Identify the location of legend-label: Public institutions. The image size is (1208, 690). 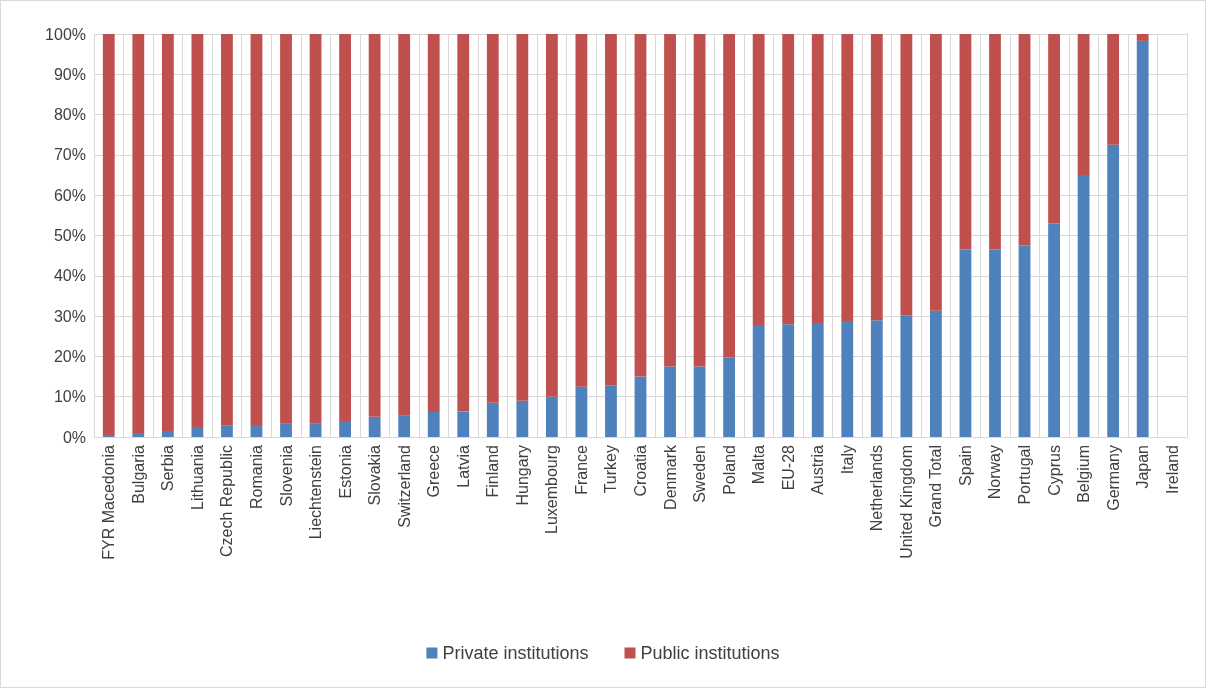
(710, 653).